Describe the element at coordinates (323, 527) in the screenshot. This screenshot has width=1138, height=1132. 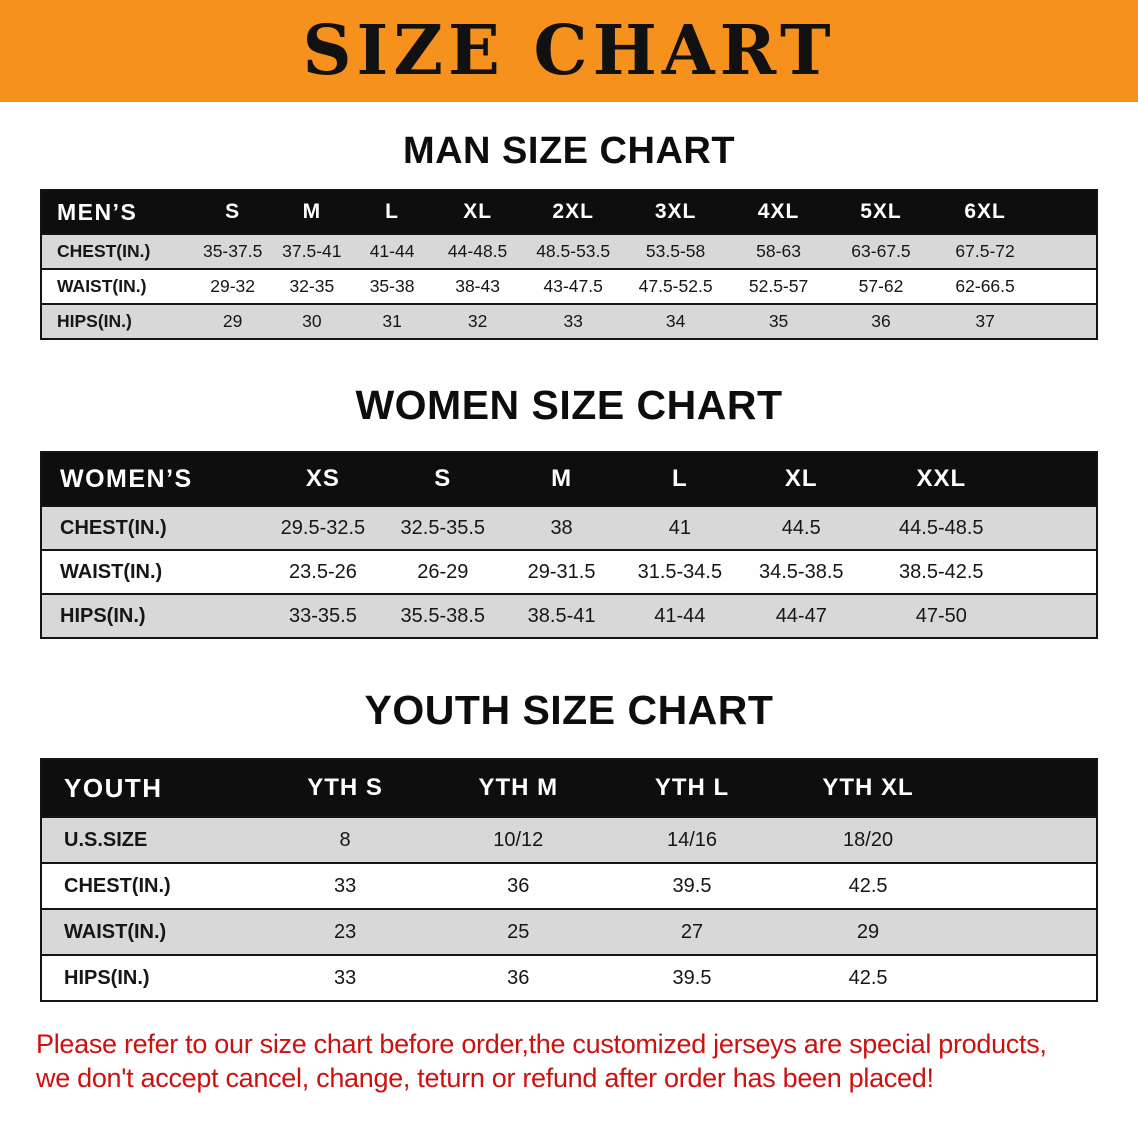
I see `size-cell: 29.5-32.5` at that location.